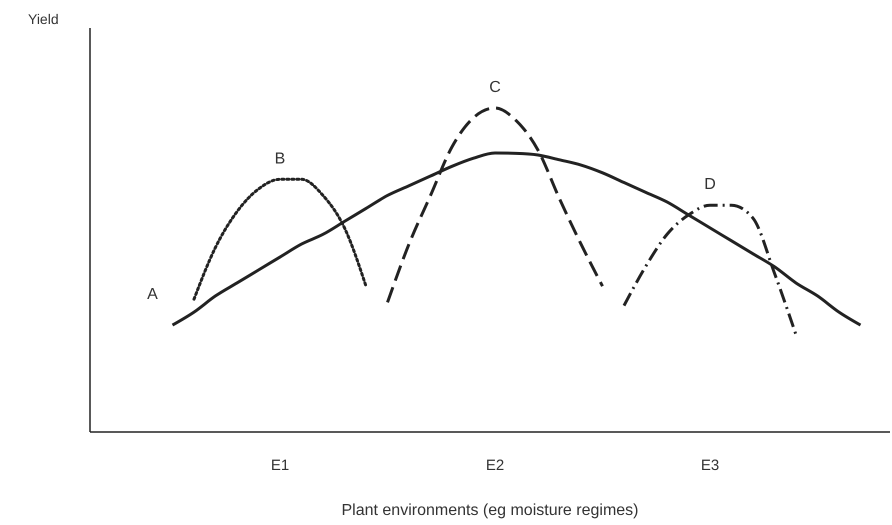 The image size is (892, 525). Describe the element at coordinates (43, 19) in the screenshot. I see `text: Yield` at that location.